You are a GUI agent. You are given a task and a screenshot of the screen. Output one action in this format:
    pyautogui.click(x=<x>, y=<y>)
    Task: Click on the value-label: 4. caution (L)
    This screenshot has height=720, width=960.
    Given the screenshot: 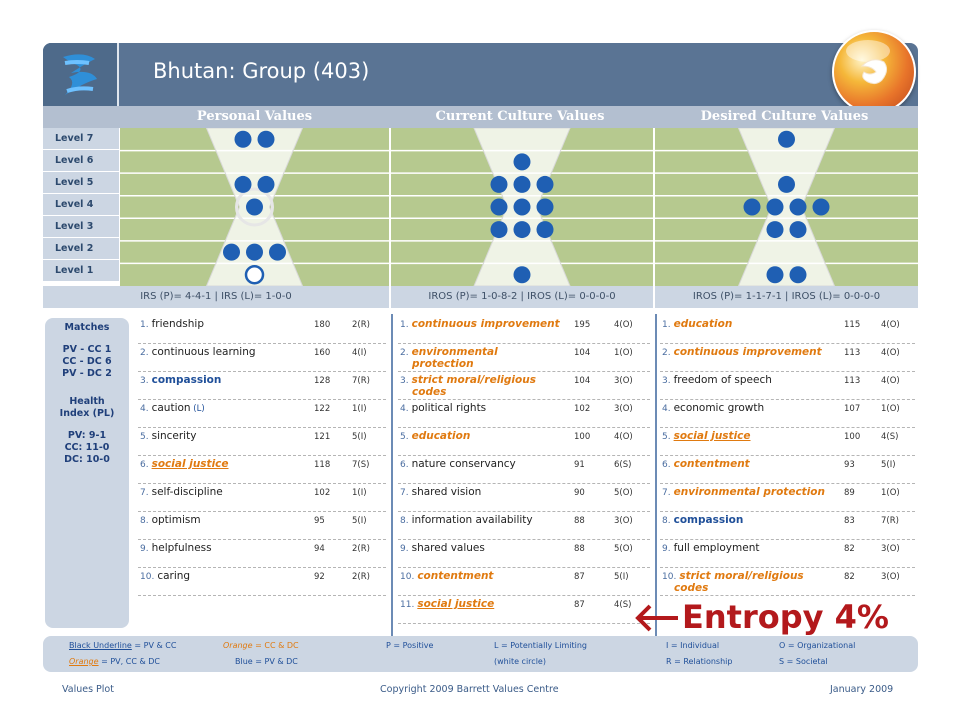 What is the action you would take?
    pyautogui.click(x=172, y=408)
    